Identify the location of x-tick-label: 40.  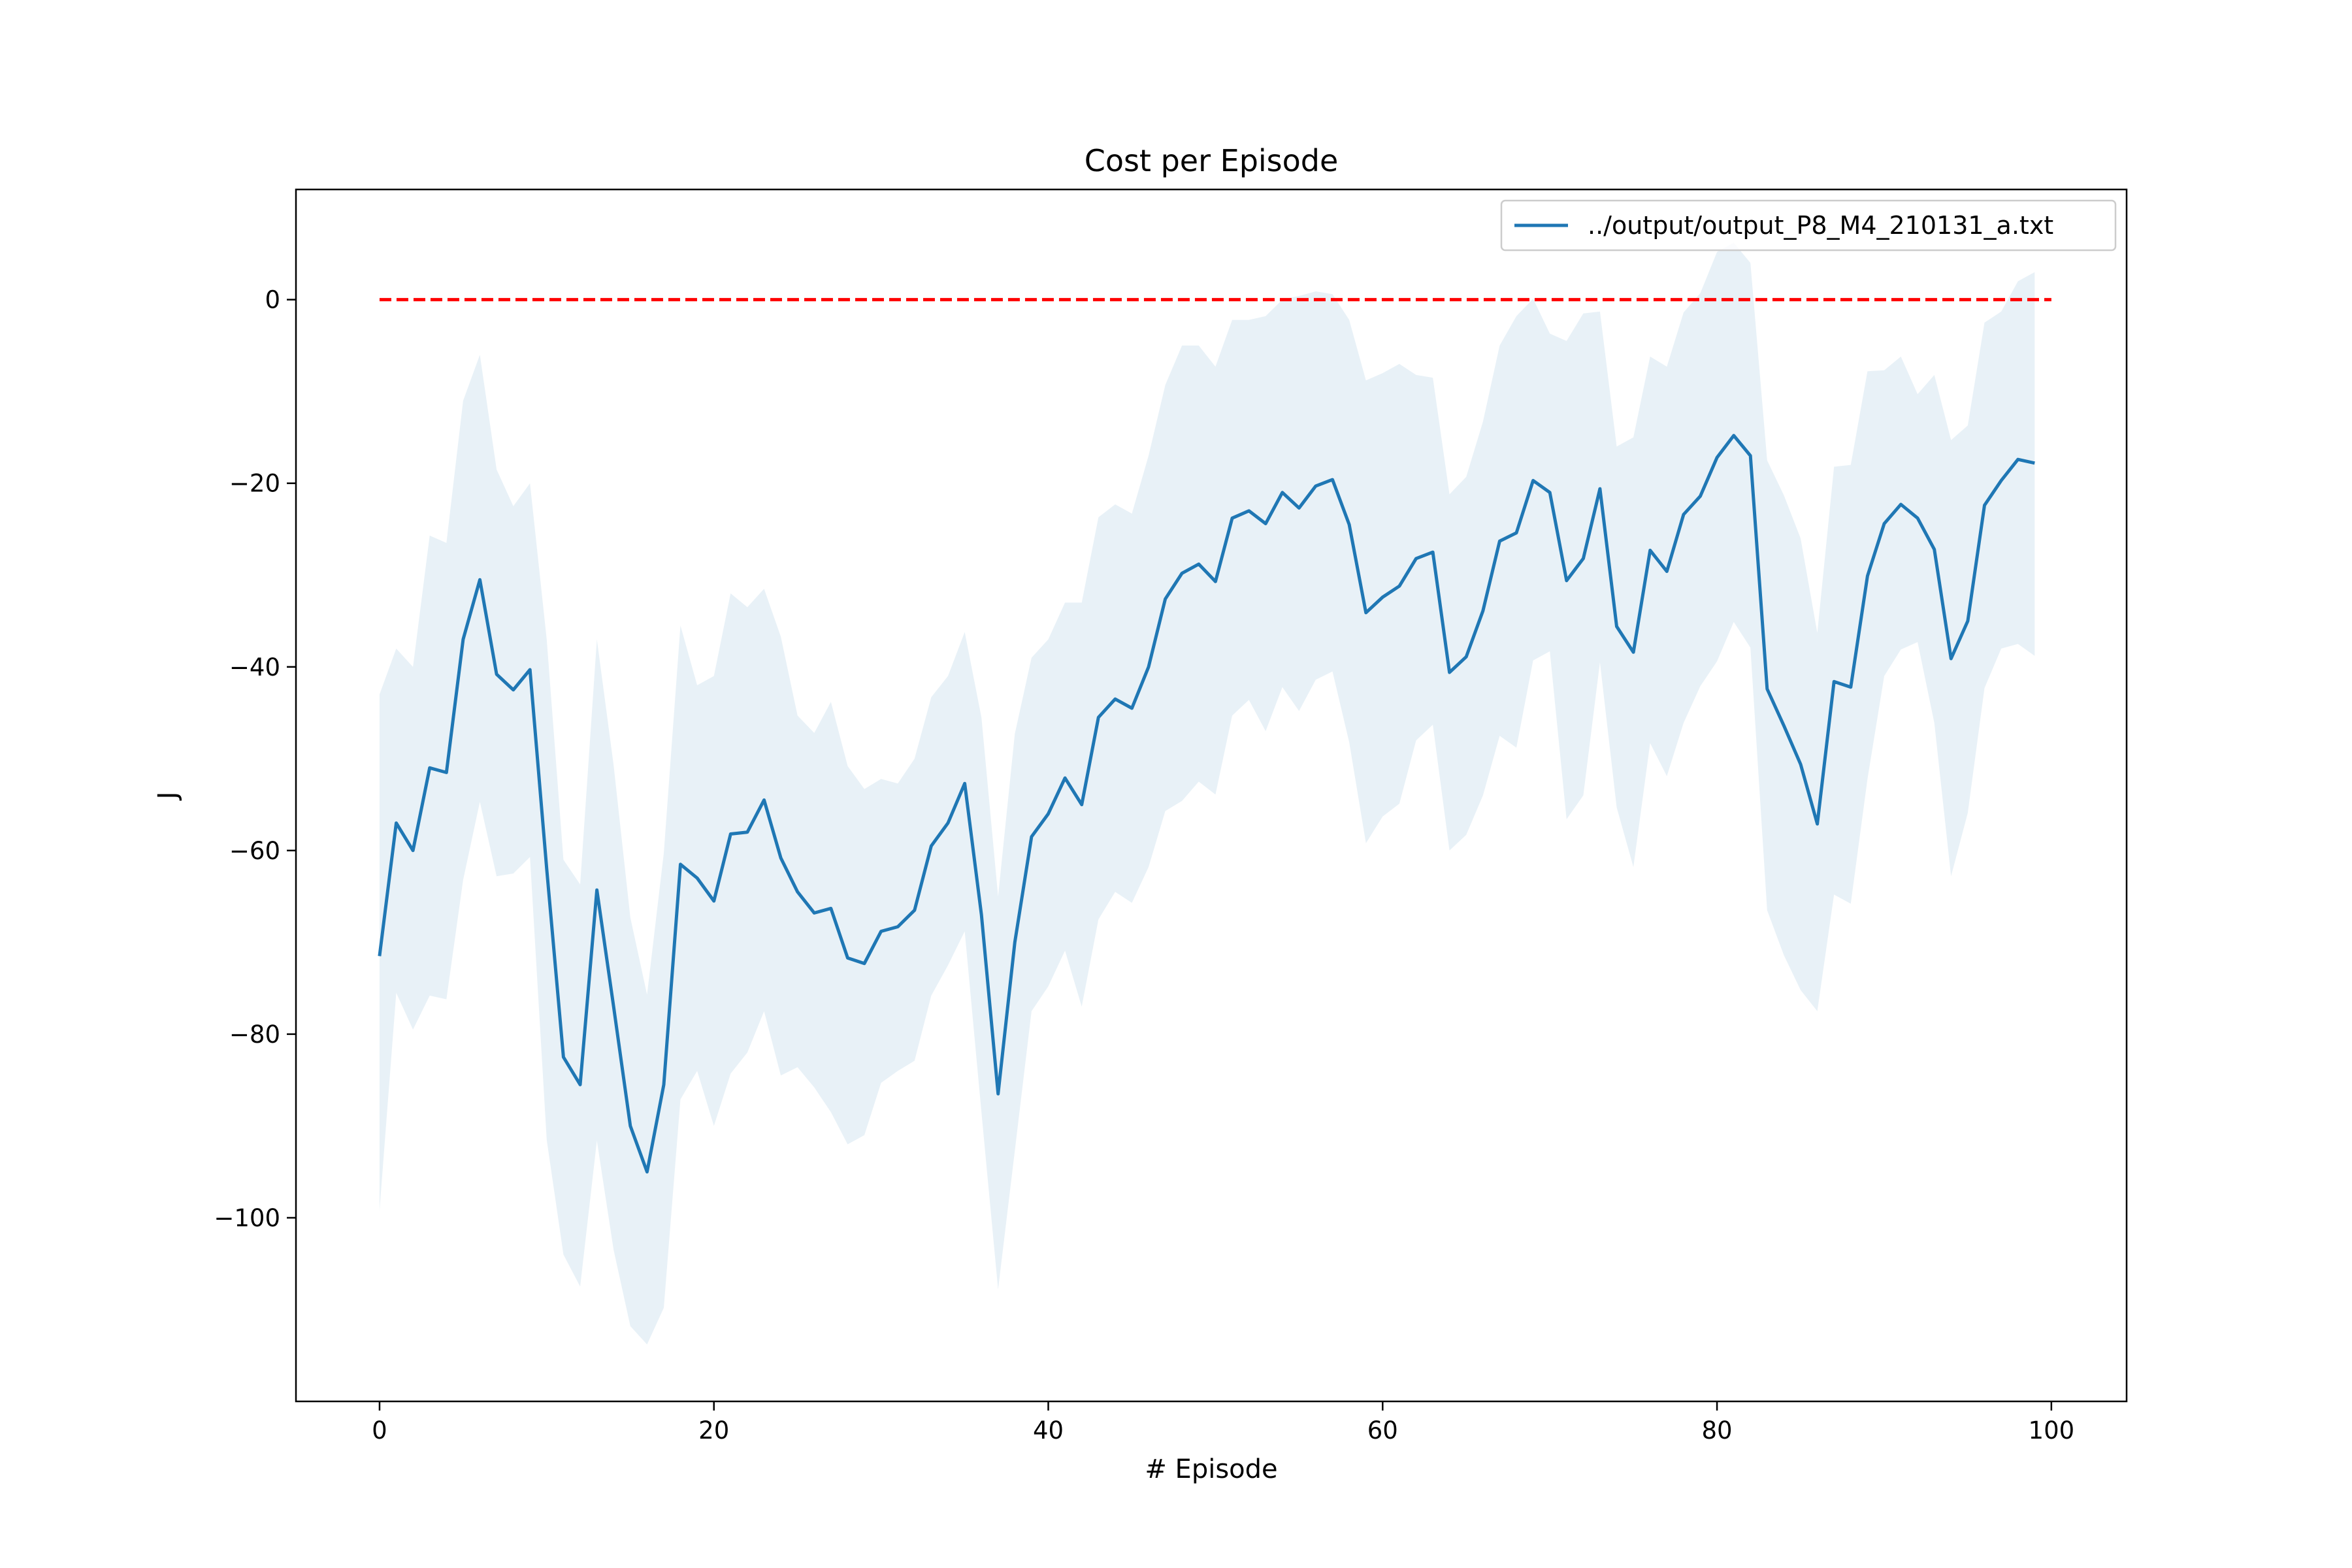
(1048, 1430).